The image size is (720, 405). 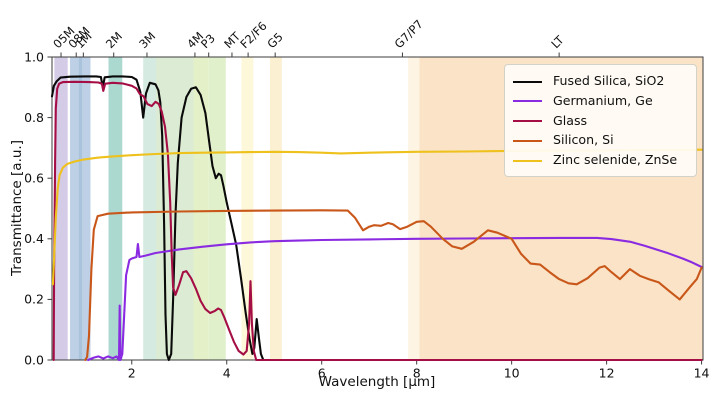 What do you see at coordinates (34, 56) in the screenshot?
I see `y-tick-label: 1.0` at bounding box center [34, 56].